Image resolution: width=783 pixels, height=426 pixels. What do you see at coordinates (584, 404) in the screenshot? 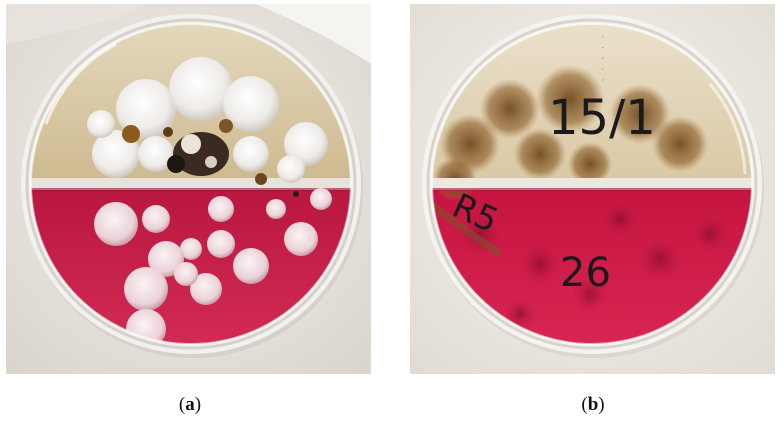
I see `caption-b-open: (` at bounding box center [584, 404].